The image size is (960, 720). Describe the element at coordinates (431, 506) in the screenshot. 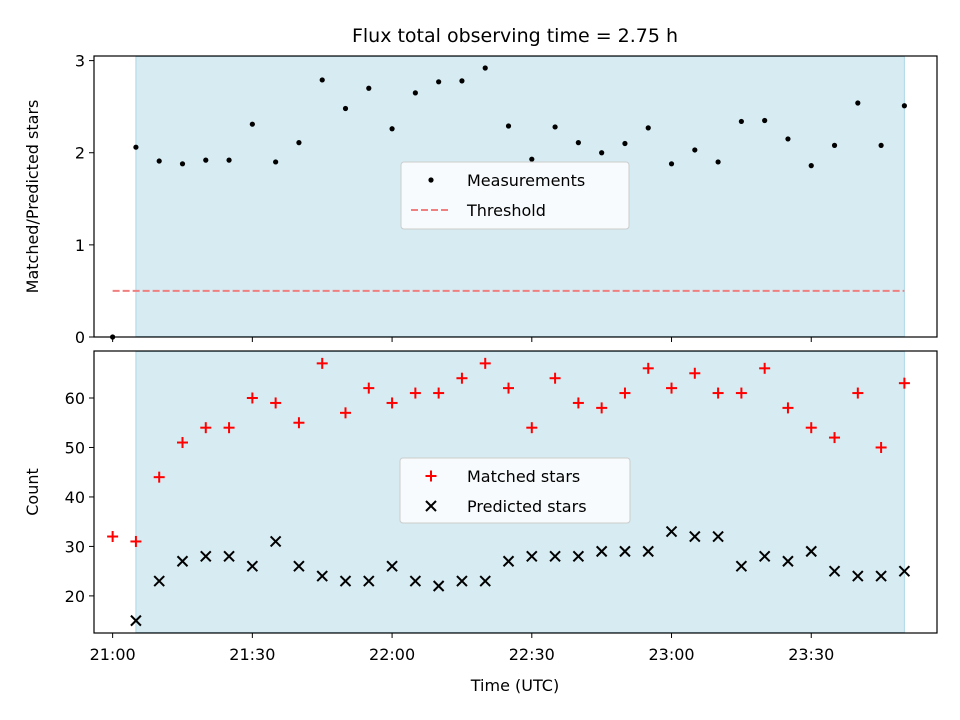

I see `legend-predicted-marker` at that location.